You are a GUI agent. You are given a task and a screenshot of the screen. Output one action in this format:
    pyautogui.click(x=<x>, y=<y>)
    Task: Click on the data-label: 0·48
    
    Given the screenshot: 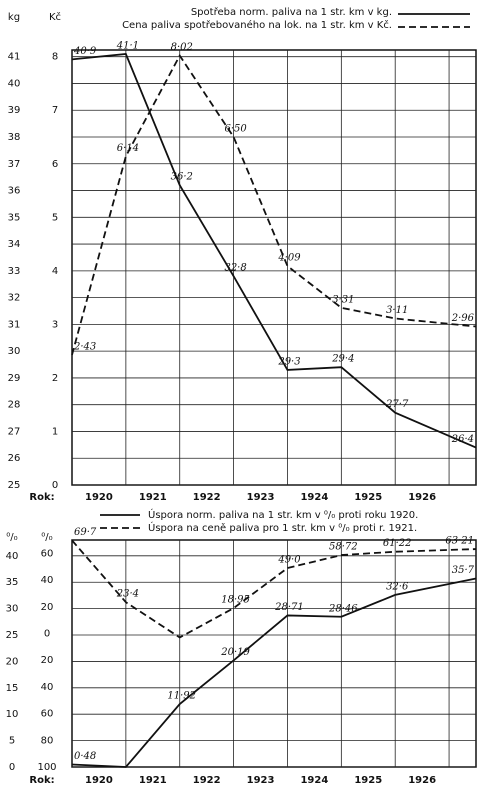 What is the action you would take?
    pyautogui.click(x=85, y=756)
    